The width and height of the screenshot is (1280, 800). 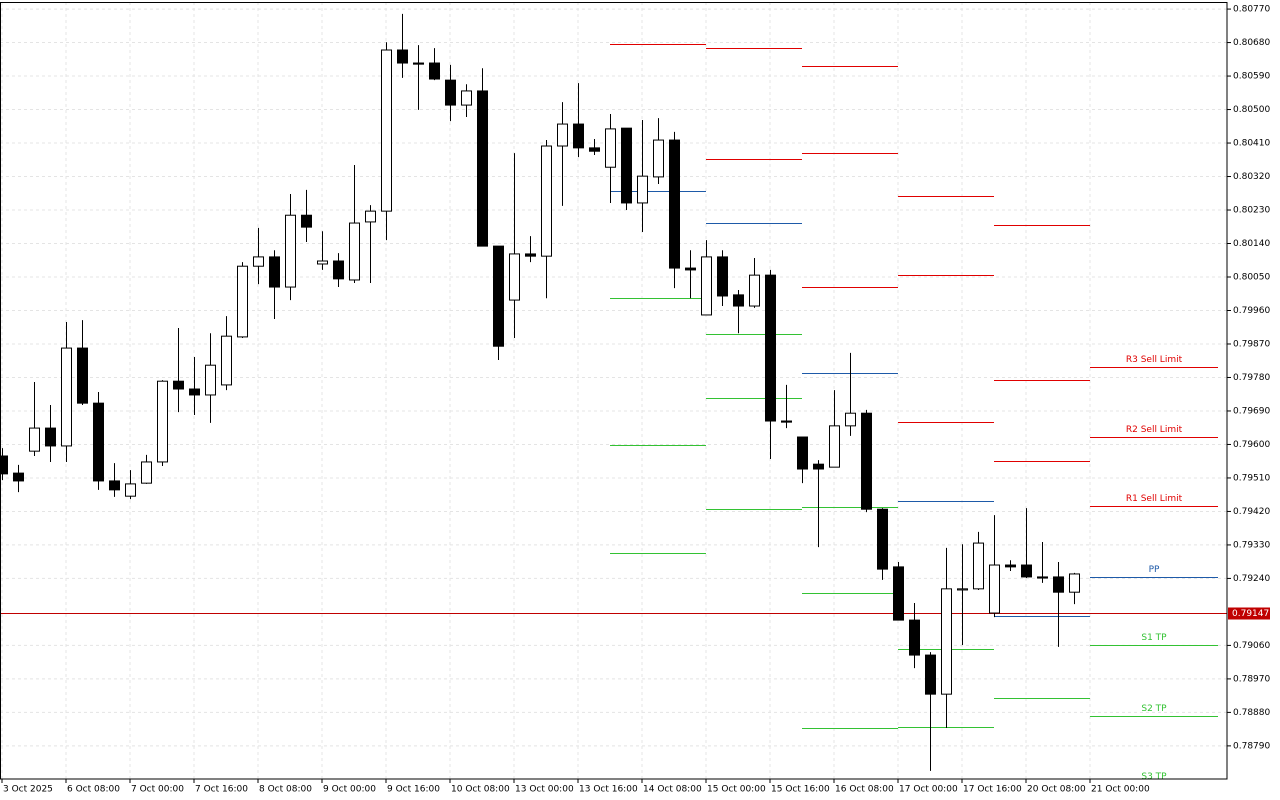 What do you see at coordinates (28, 790) in the screenshot?
I see `x-tick-label: 3 Oct 2025` at bounding box center [28, 790].